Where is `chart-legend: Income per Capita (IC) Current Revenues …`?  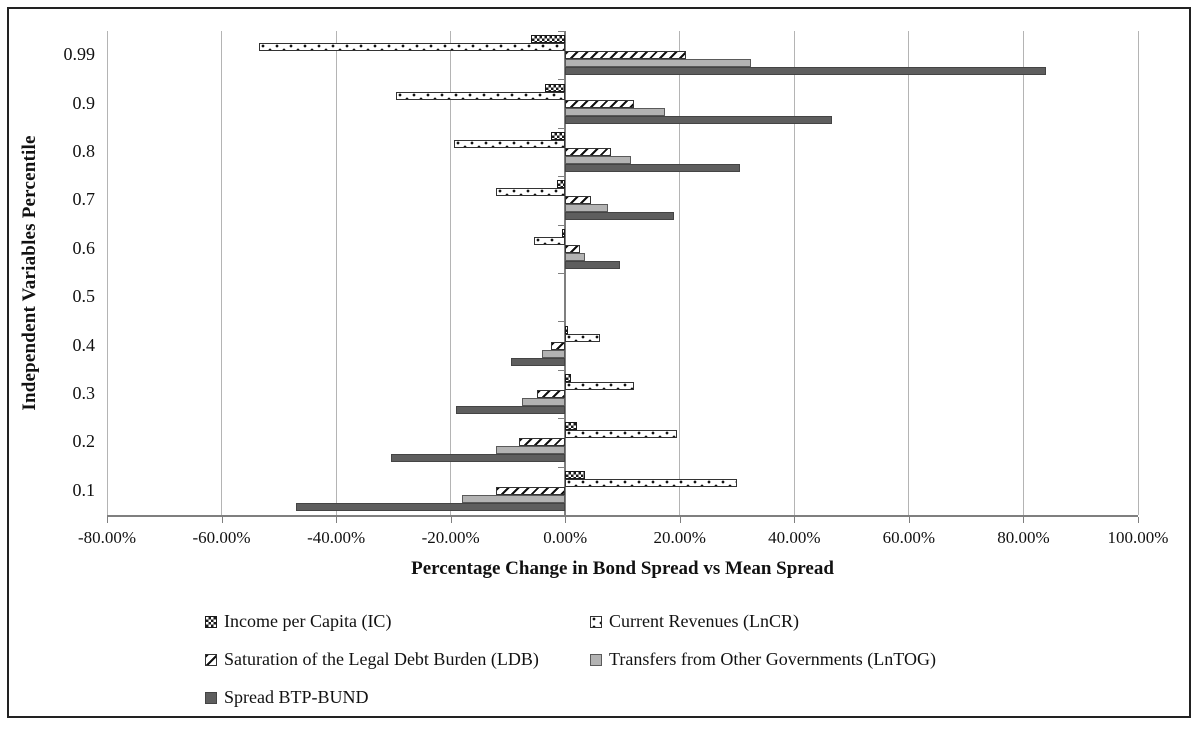
chart-legend: Income per Capita (IC) Current Revenues … is located at coordinates (570, 659).